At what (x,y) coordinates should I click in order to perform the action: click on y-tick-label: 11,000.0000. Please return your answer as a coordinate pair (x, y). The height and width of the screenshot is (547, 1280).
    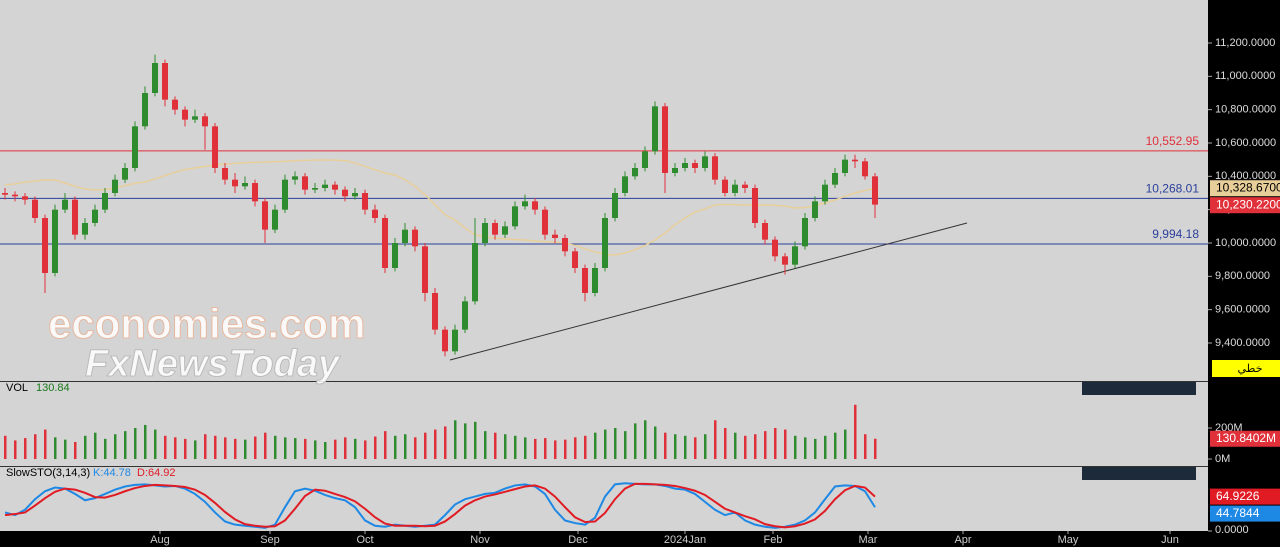
    Looking at the image, I should click on (1245, 76).